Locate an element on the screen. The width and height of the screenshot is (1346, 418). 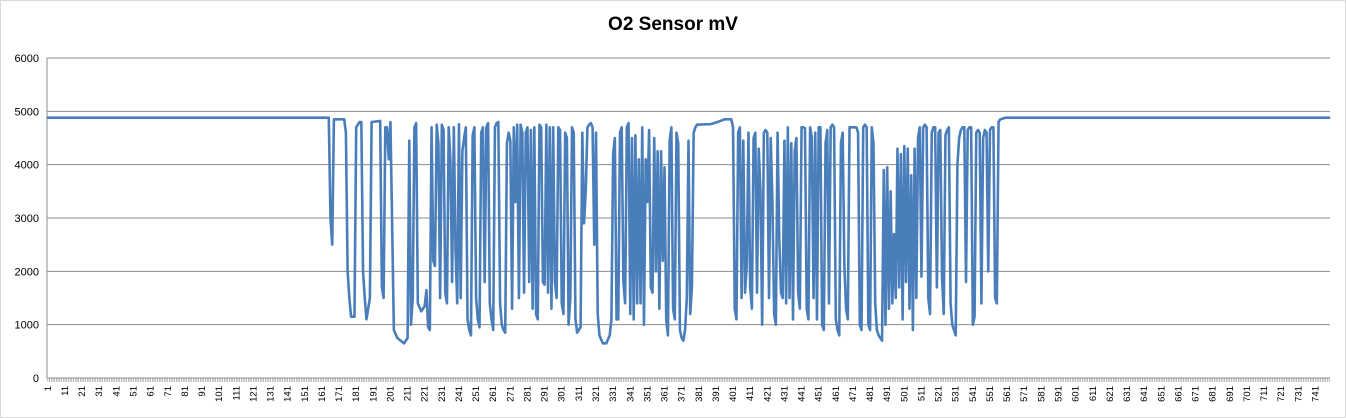
x-tick-label: 621 is located at coordinates (1110, 394).